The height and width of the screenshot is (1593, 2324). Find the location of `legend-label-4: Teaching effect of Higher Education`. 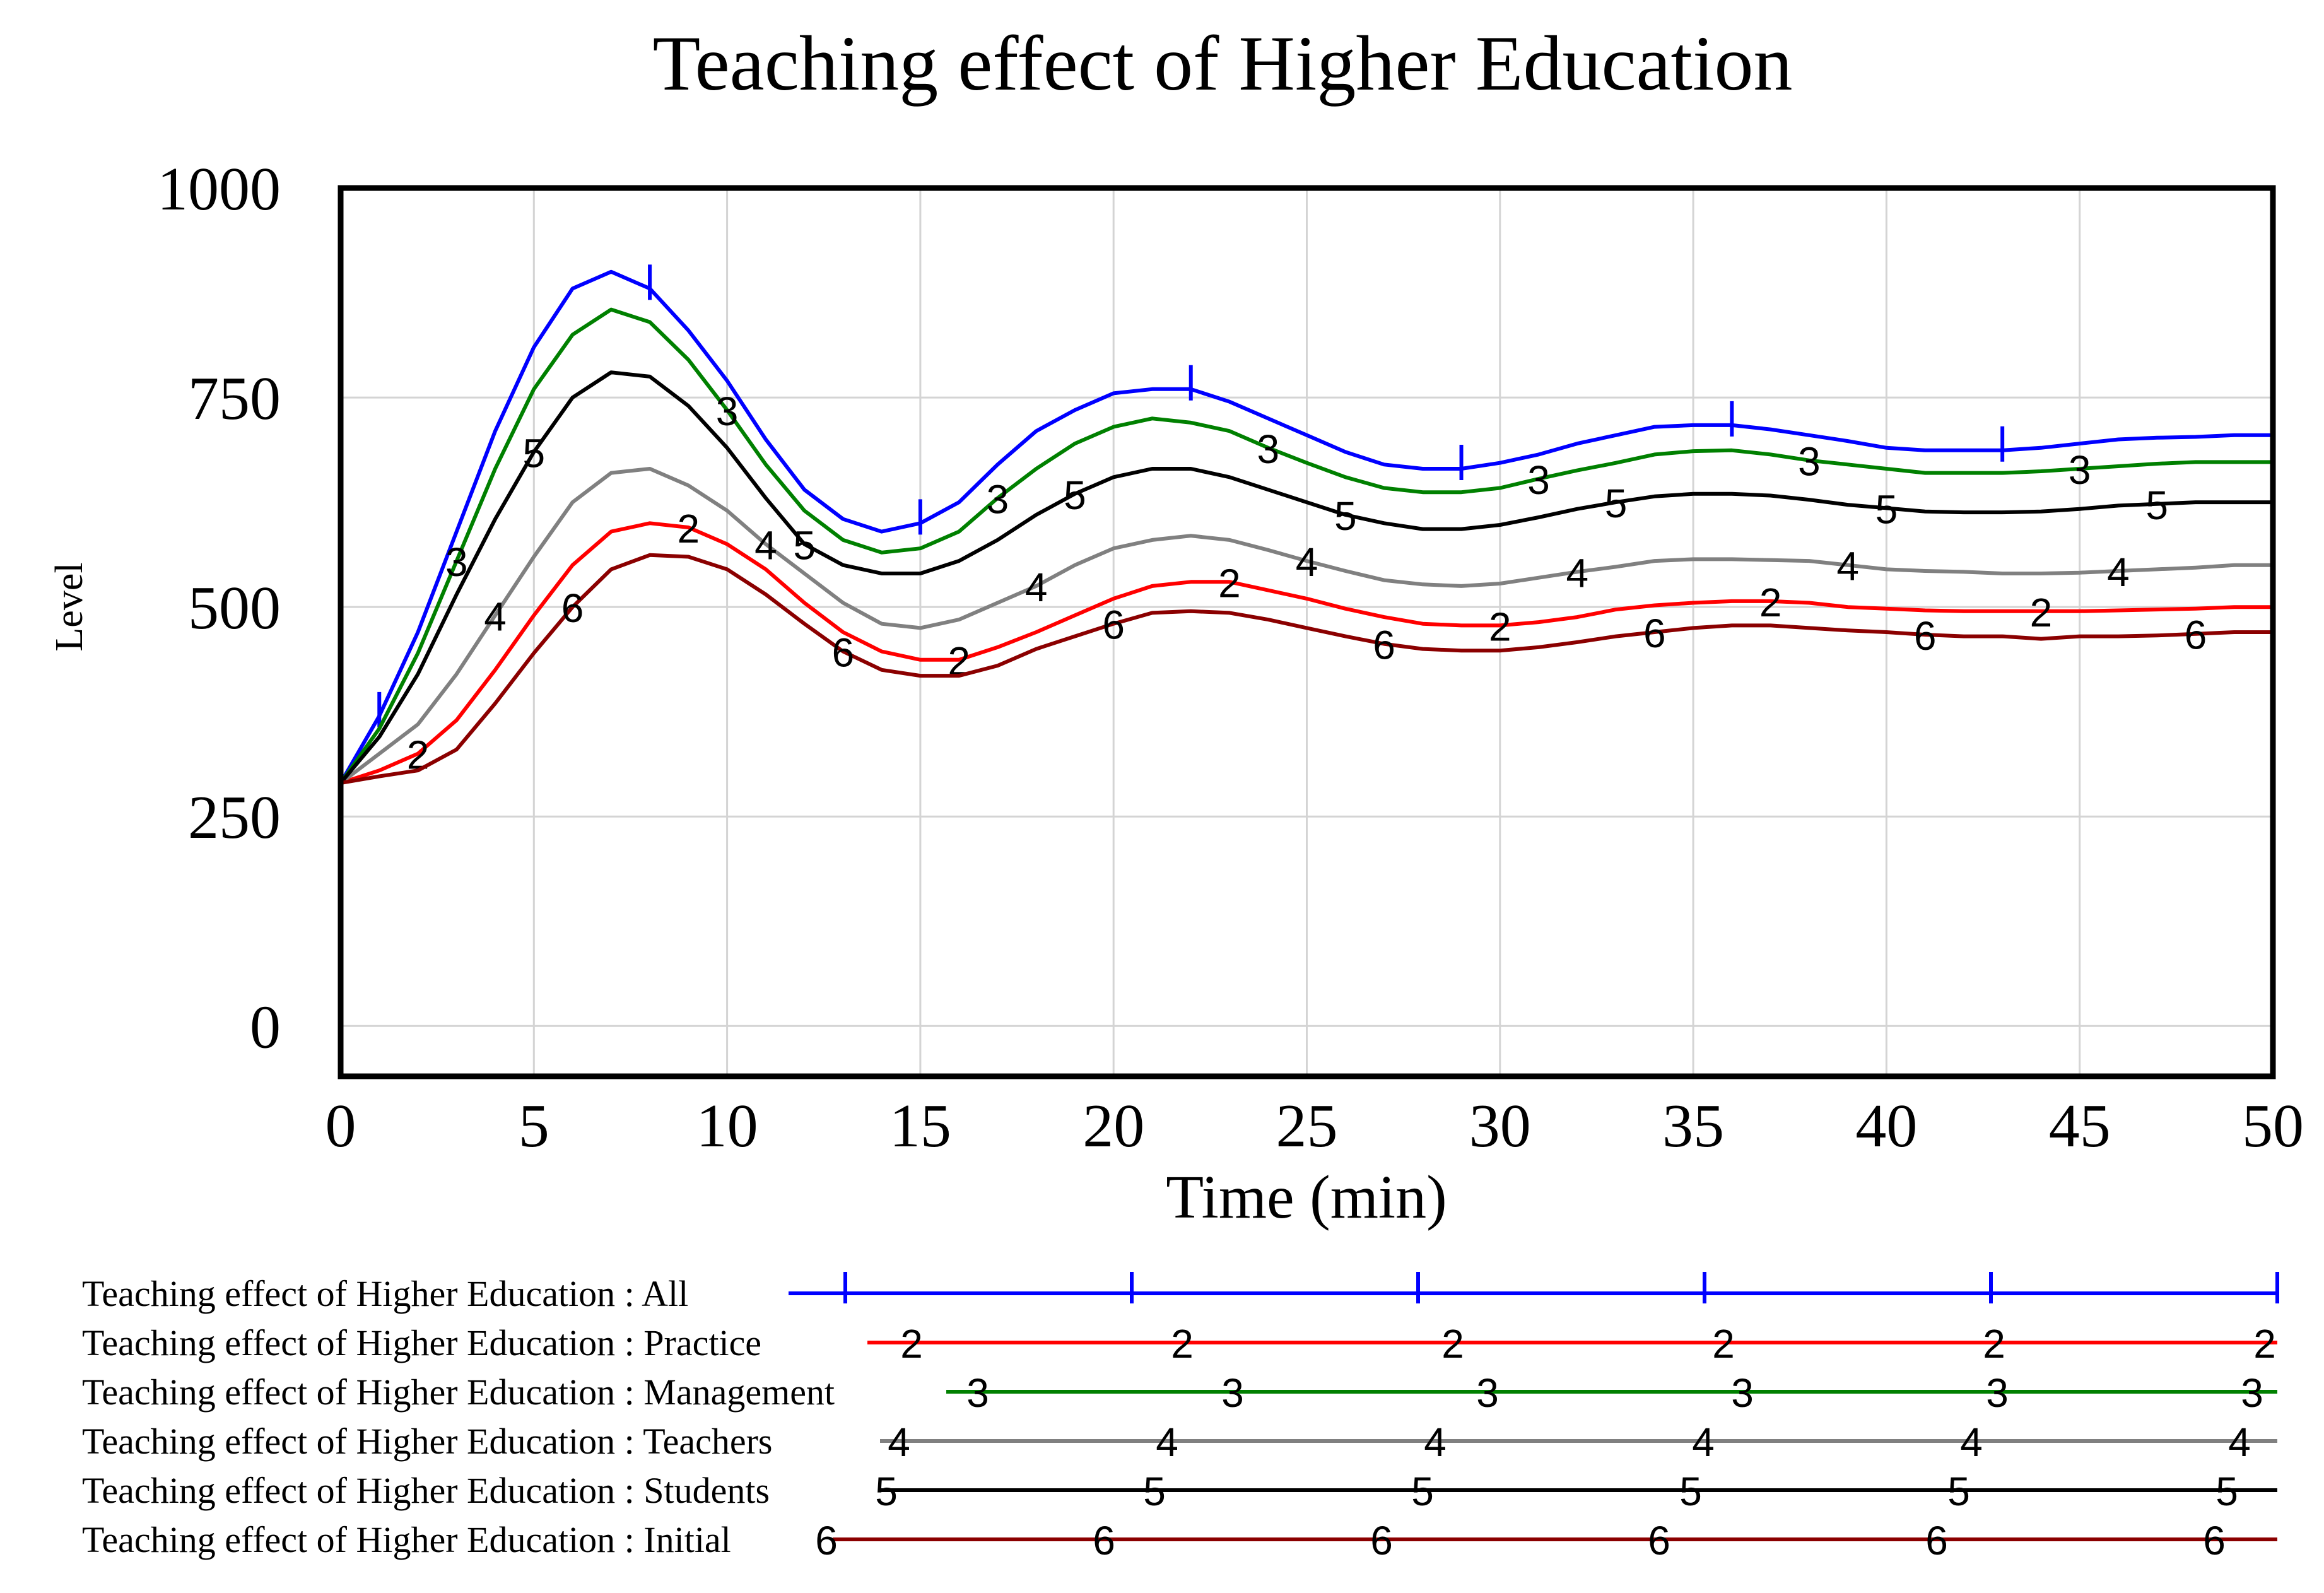

legend-label-4: Teaching effect of Higher Education is located at coordinates (427, 1442).